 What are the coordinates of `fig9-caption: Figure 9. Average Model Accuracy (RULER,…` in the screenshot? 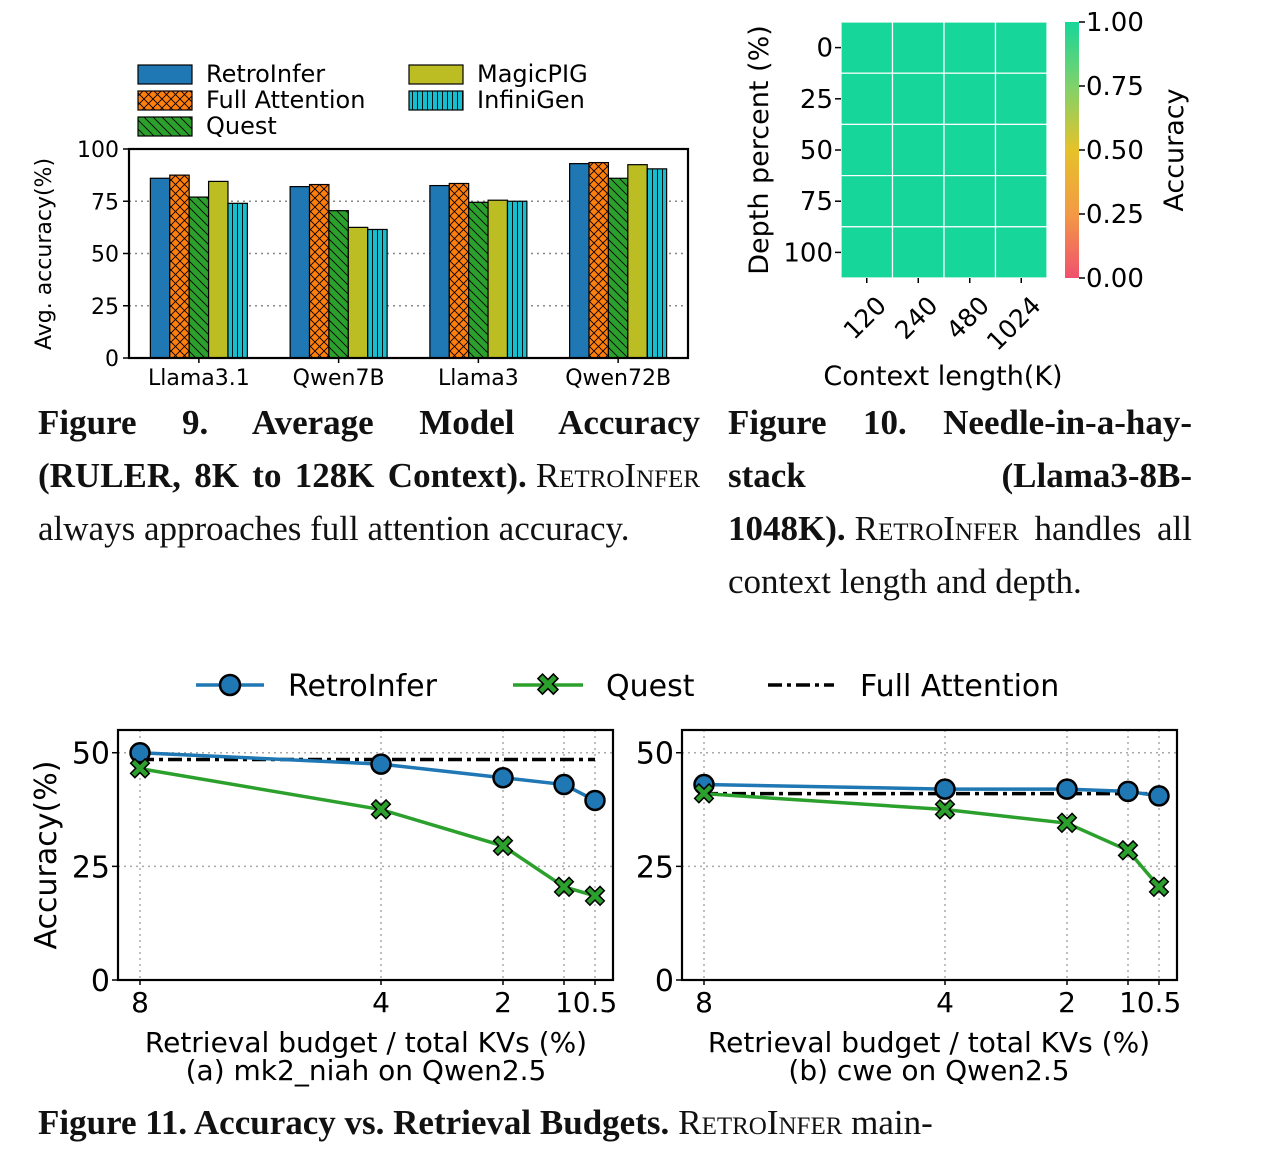 It's located at (369, 475).